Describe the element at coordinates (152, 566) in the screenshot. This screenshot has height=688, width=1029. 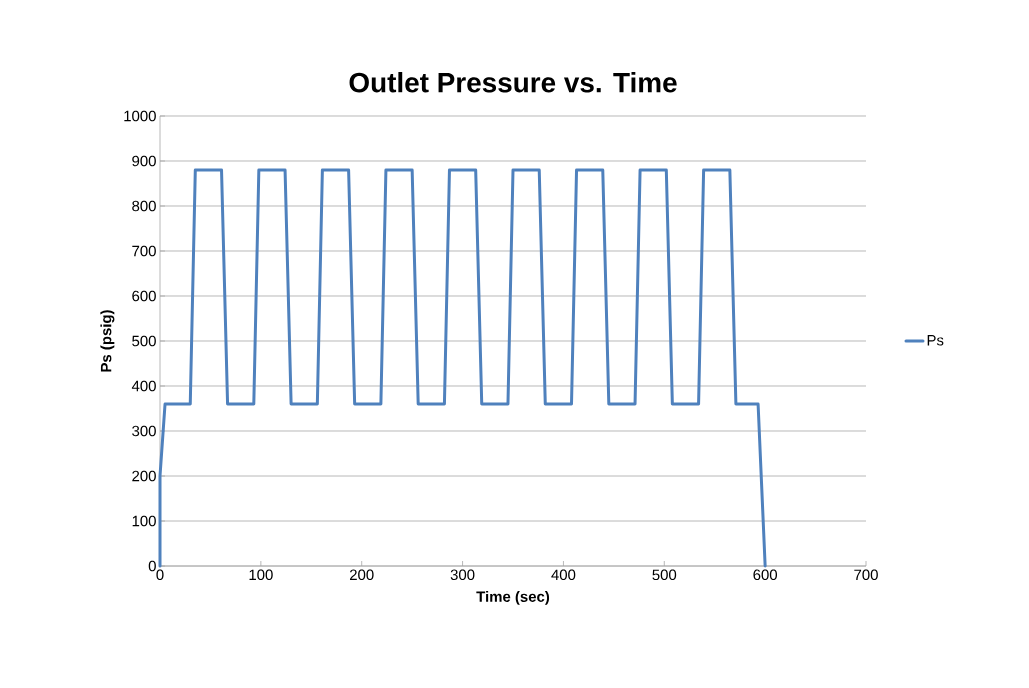
I see `y-tick-label: 0` at that location.